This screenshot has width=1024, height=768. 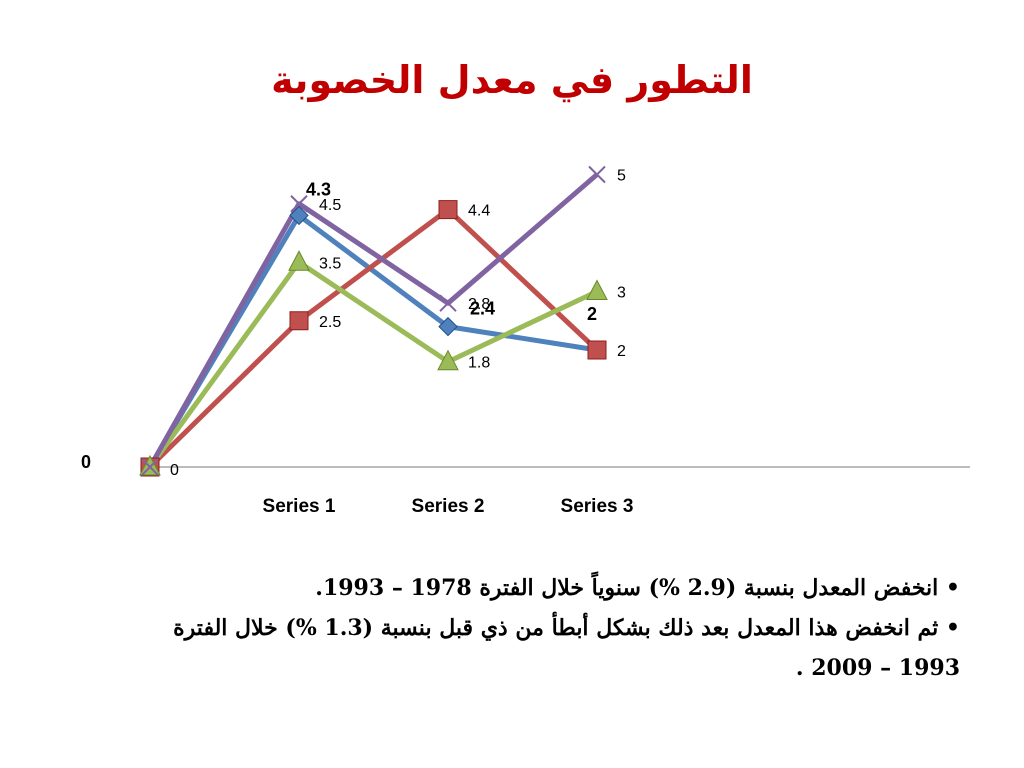 I want to click on series-3-label-2: 3.5, so click(x=330, y=263).